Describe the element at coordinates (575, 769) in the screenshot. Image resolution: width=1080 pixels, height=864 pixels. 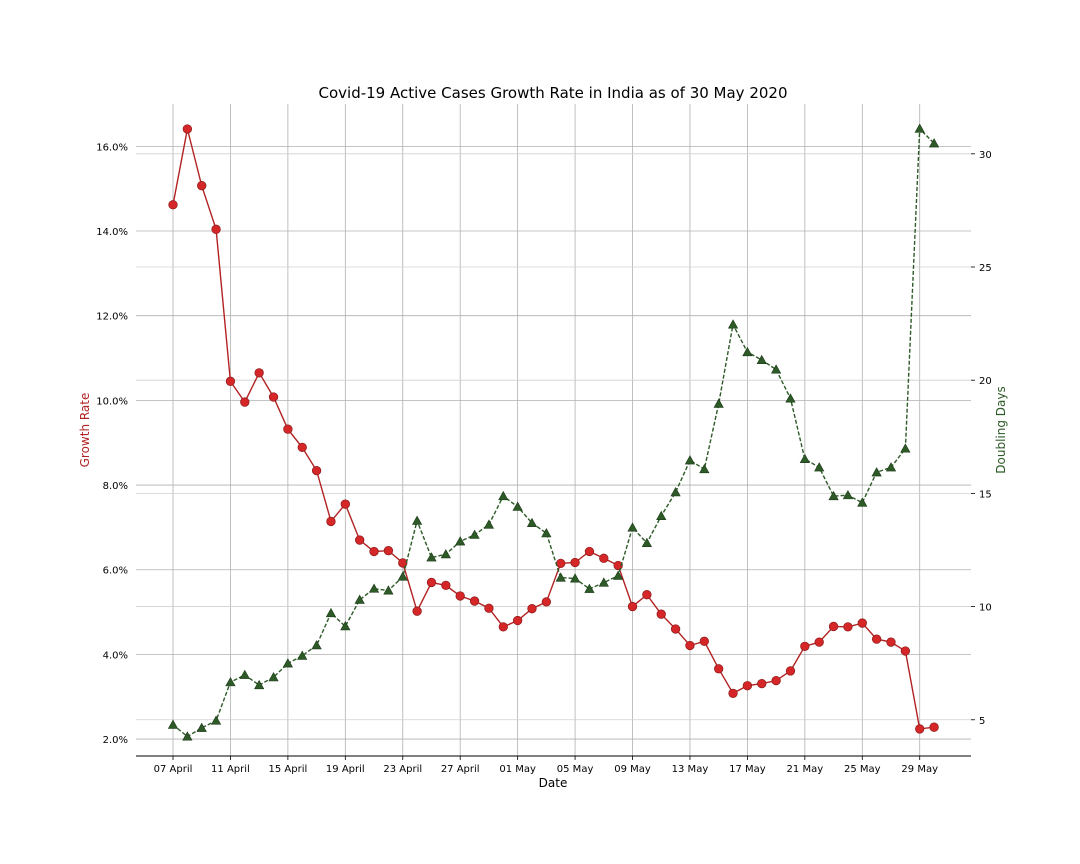
I see `x-tick-label: 05 May` at that location.